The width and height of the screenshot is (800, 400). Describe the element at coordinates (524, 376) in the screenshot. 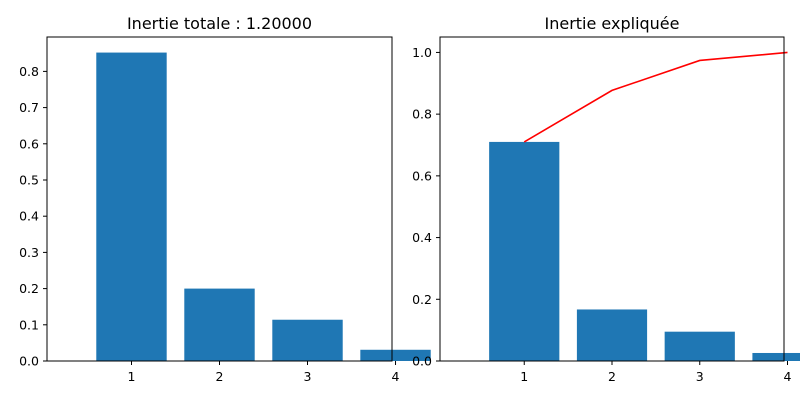

I see `right-x-tick-label-1: 1` at that location.